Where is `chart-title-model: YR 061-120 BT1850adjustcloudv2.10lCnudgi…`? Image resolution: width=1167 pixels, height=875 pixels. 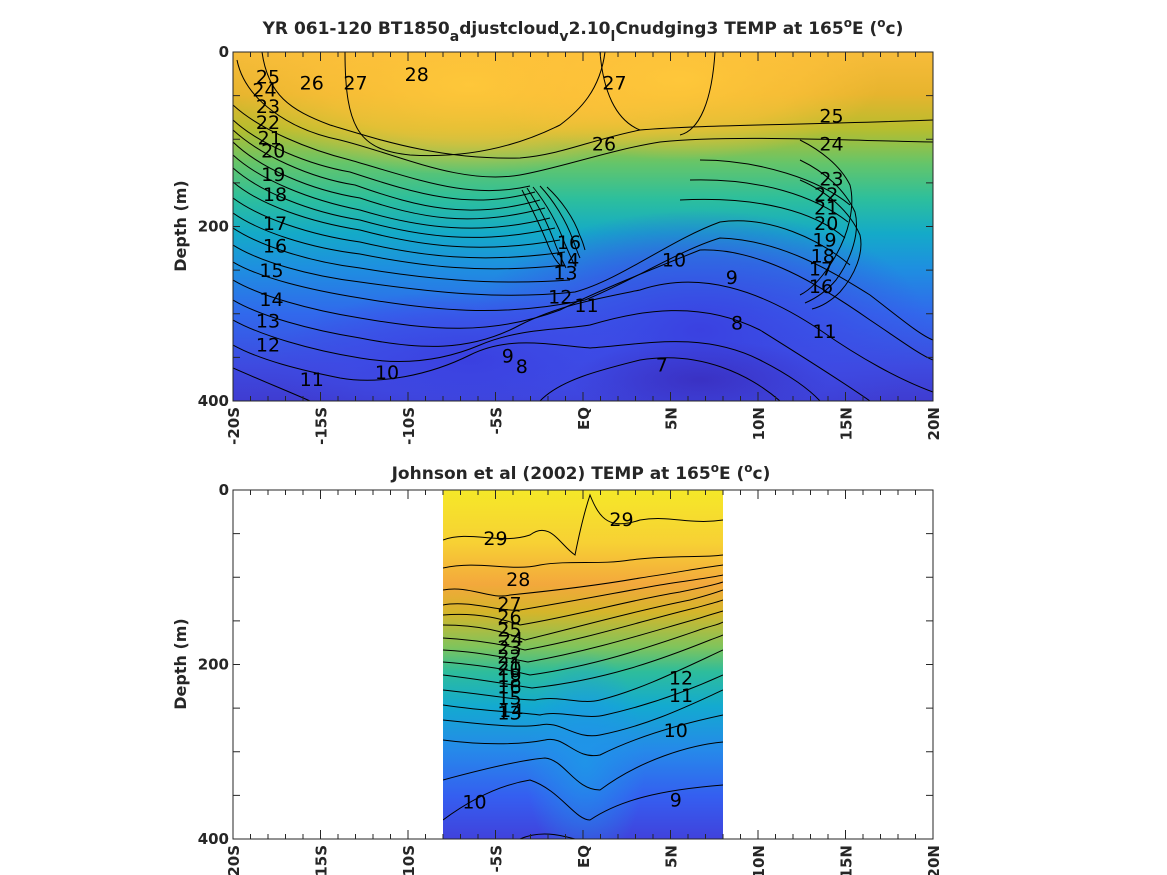
chart-title-model: YR 061-120 BT1850adjustcloudv2.10lCnudgi… is located at coordinates (583, 30).